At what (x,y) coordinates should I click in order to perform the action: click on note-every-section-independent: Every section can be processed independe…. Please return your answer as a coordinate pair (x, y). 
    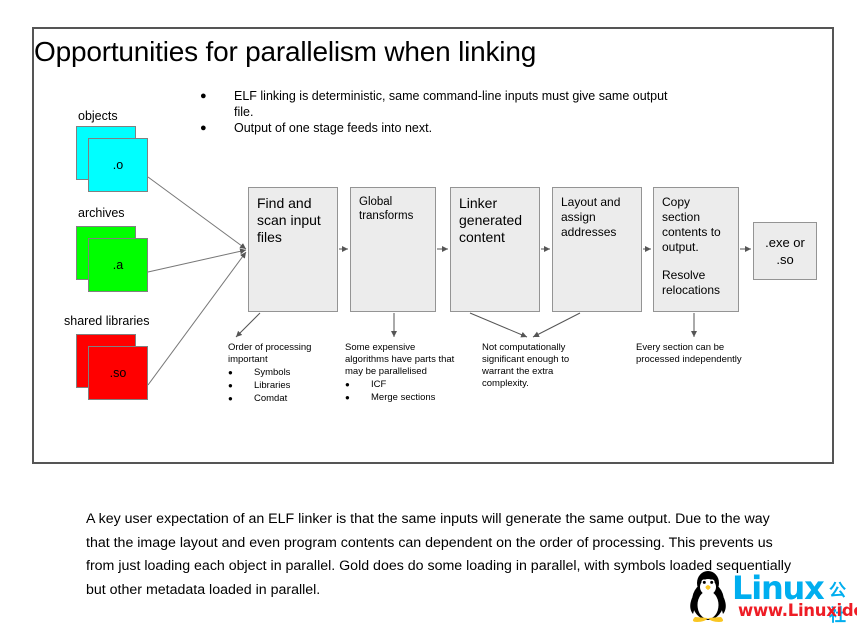
    Looking at the image, I should click on (697, 354).